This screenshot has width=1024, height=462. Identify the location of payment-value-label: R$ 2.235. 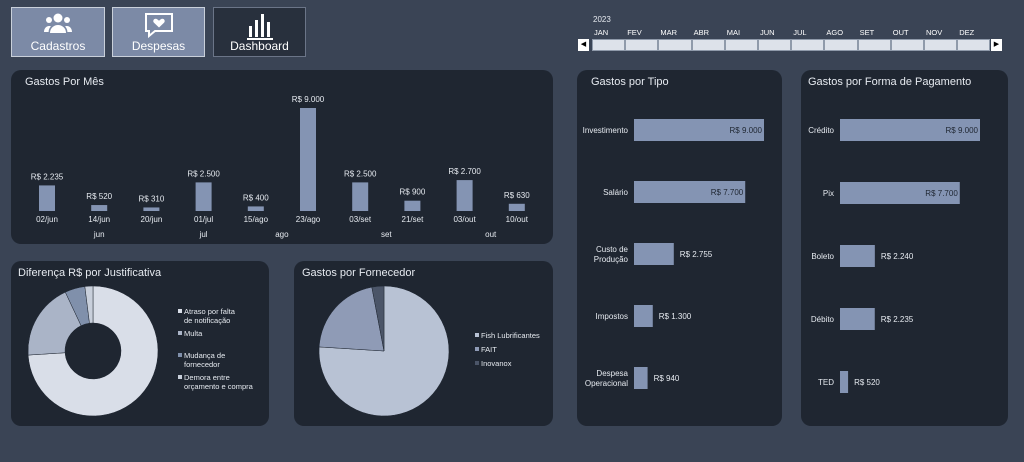
(897, 319).